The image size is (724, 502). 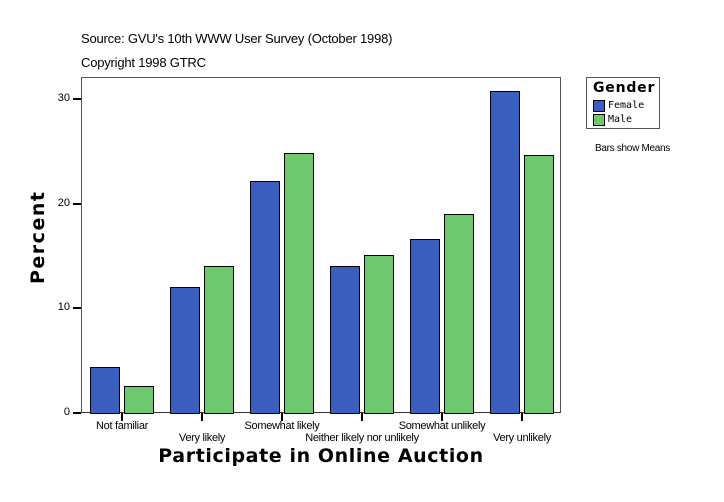 I want to click on legend-title: Gender, so click(x=624, y=88).